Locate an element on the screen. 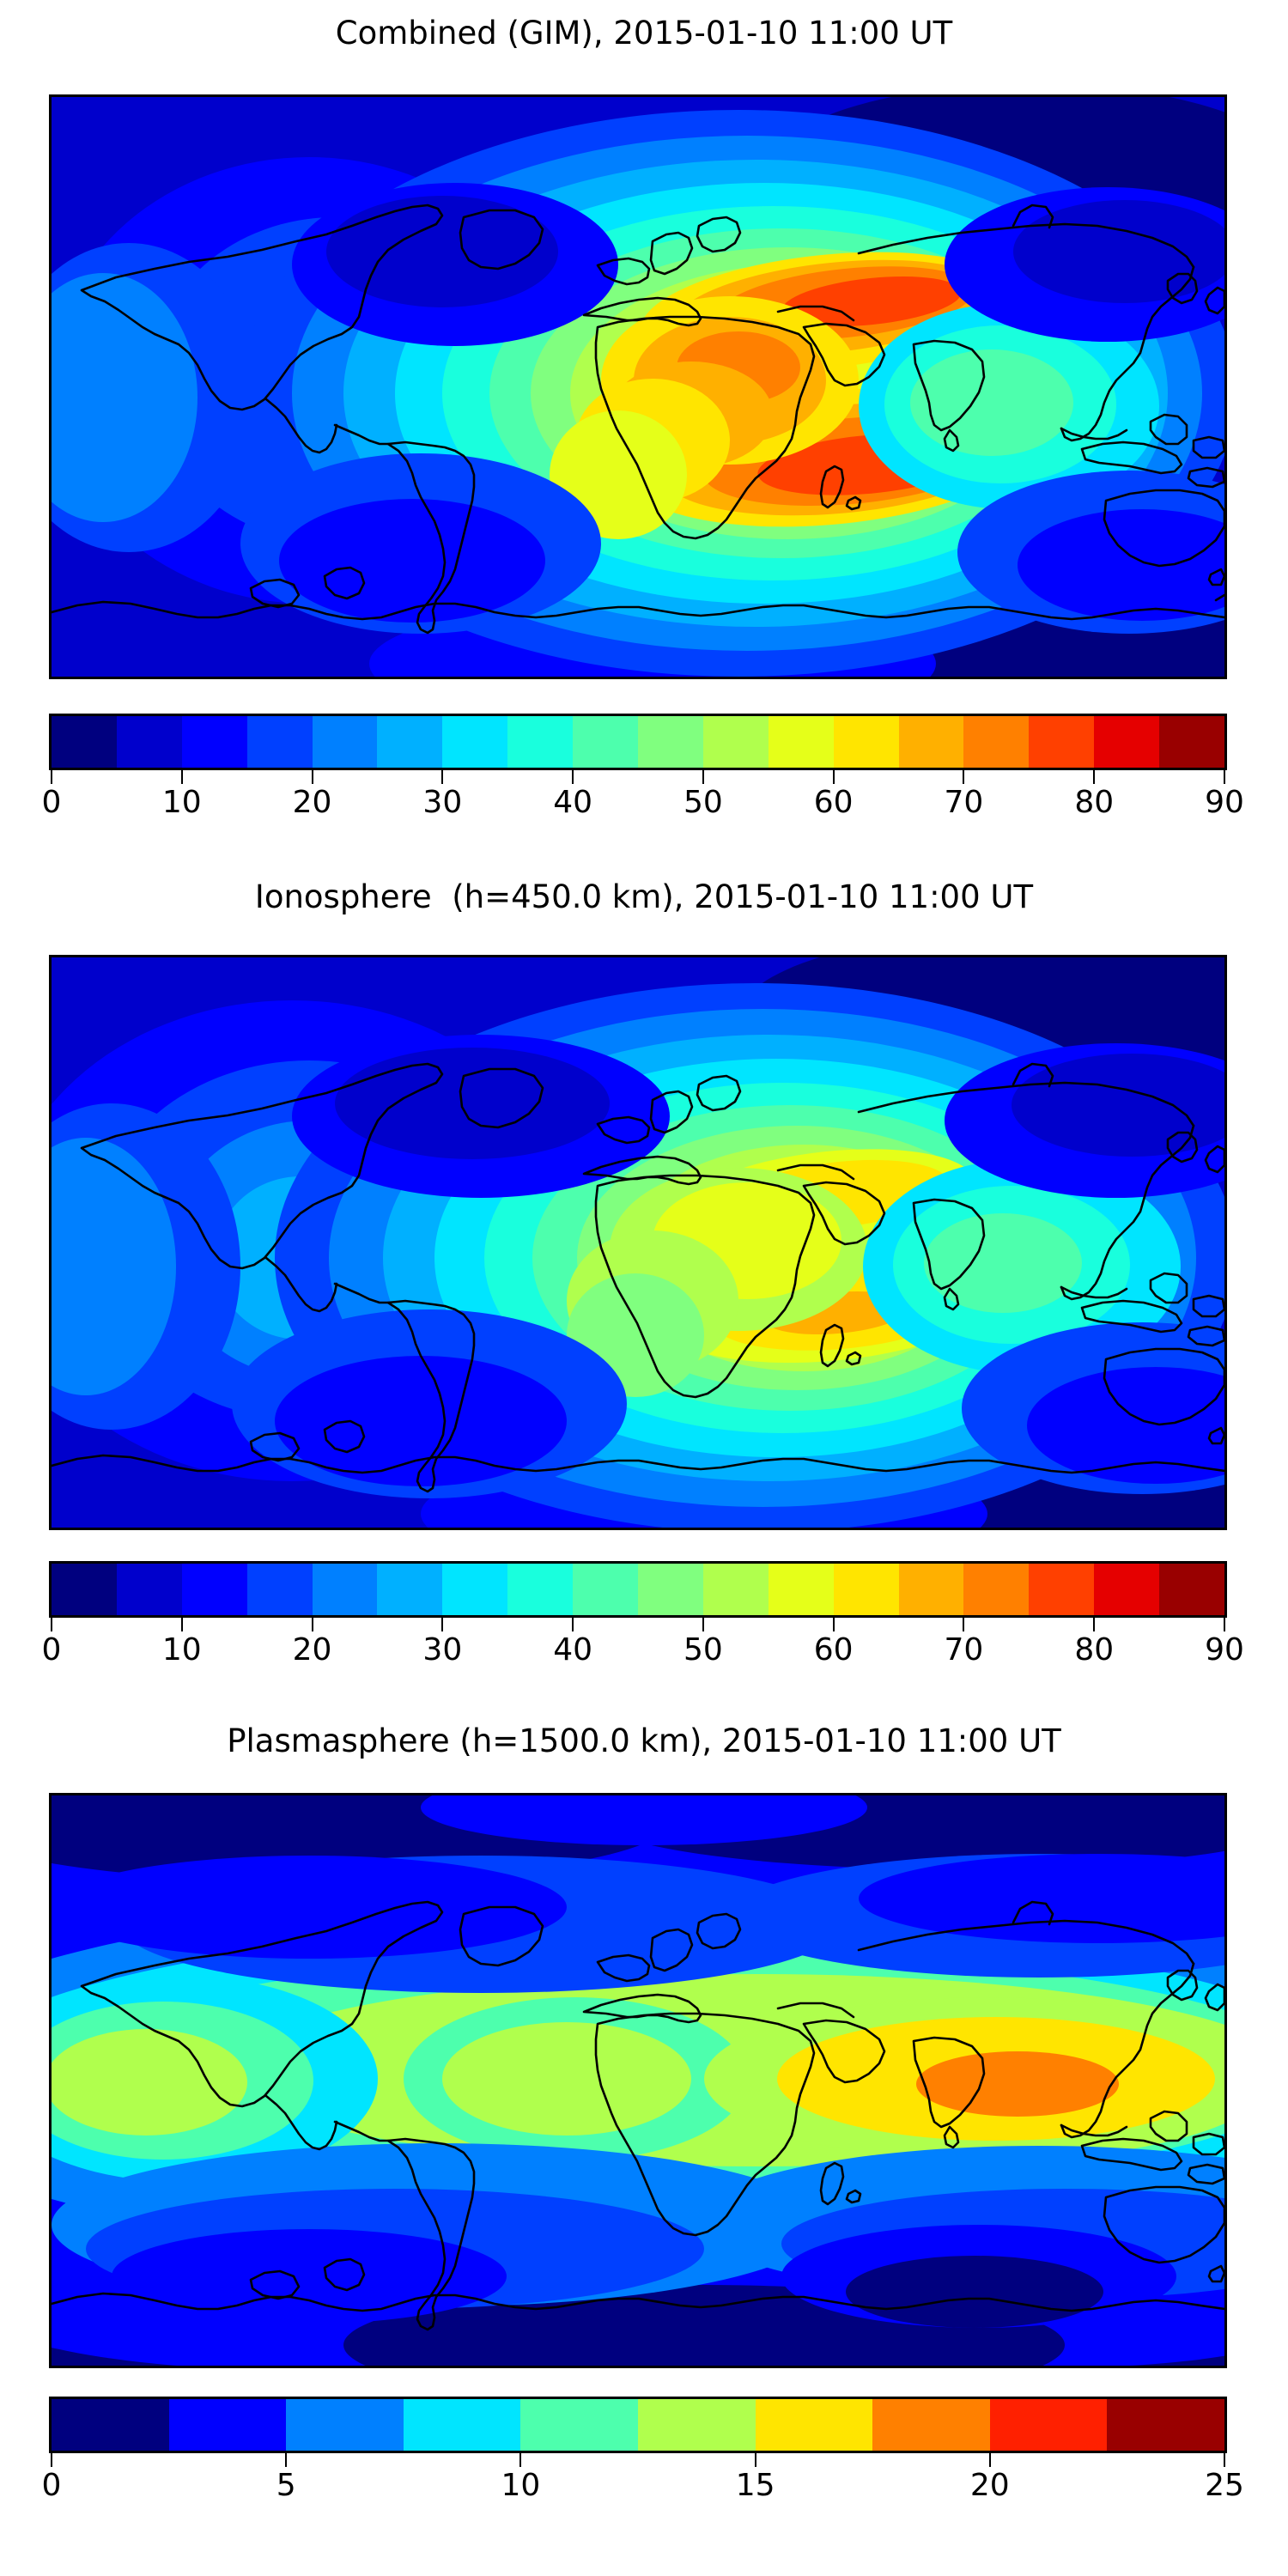 This screenshot has height=2576, width=1288. colorbar-labels-combined-gim: 0 10 20 30 40 50 60 70 80 90 is located at coordinates (644, 808).